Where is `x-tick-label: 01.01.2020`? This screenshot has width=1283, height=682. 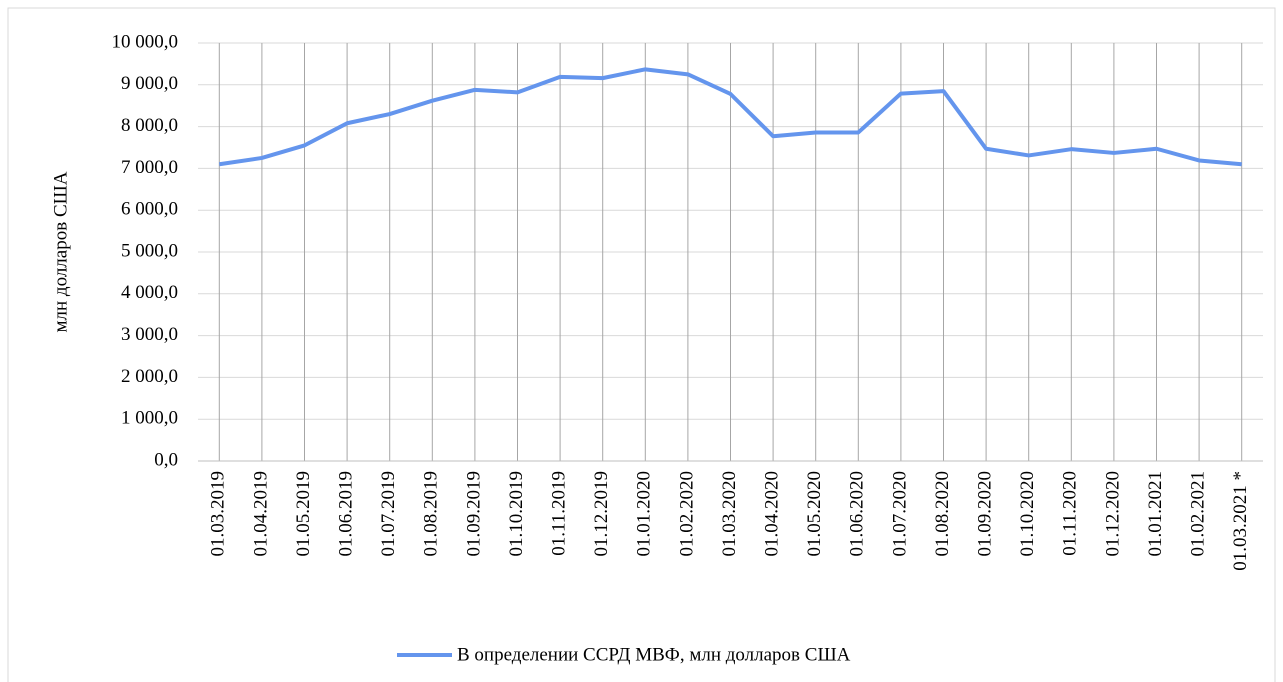 x-tick-label: 01.01.2020 is located at coordinates (644, 514).